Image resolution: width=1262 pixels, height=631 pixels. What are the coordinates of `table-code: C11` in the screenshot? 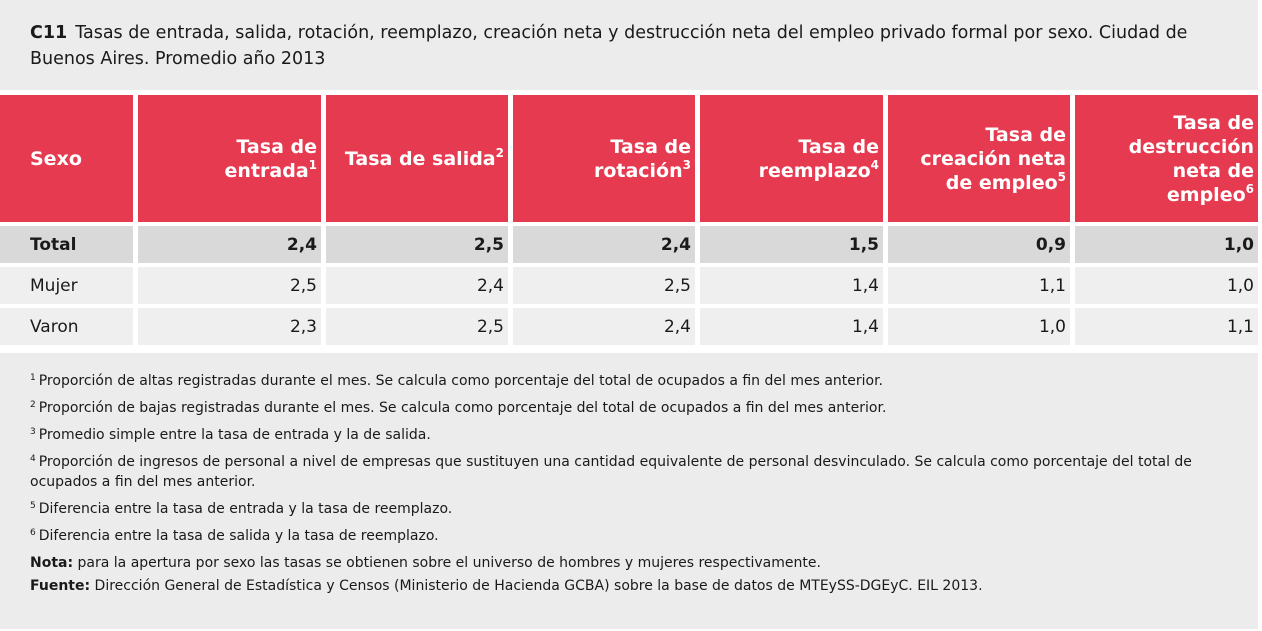 It's located at (49, 33).